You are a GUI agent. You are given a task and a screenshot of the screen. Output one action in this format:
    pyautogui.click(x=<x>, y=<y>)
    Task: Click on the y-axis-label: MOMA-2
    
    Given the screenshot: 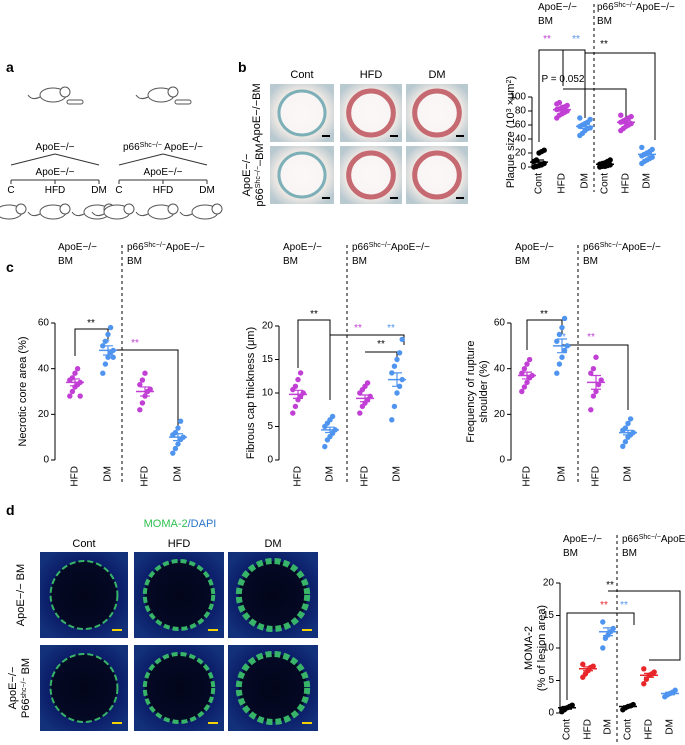 What is the action you would take?
    pyautogui.click(x=529, y=648)
    